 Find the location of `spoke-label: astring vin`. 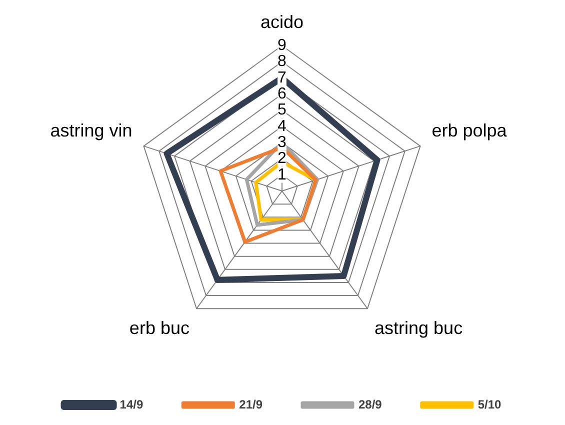

spoke-label: astring vin is located at coordinates (91, 130).